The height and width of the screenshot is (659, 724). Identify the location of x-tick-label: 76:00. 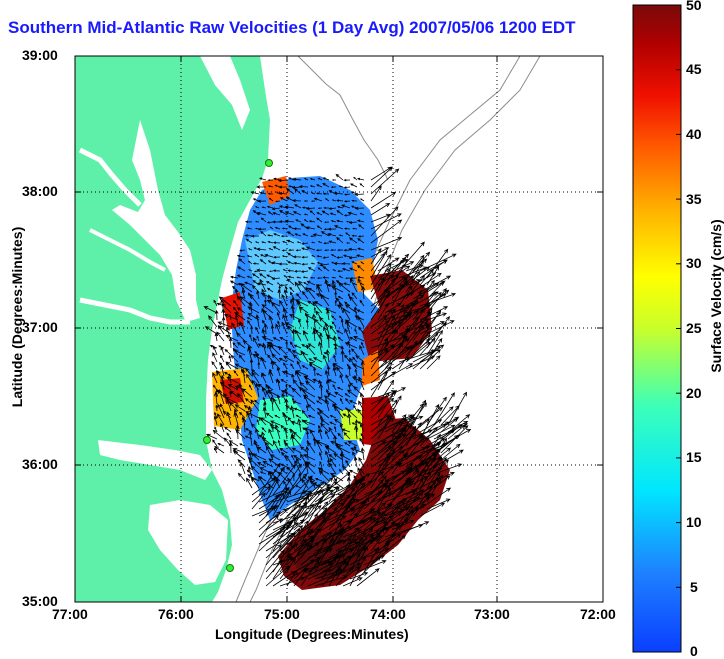
(176, 614).